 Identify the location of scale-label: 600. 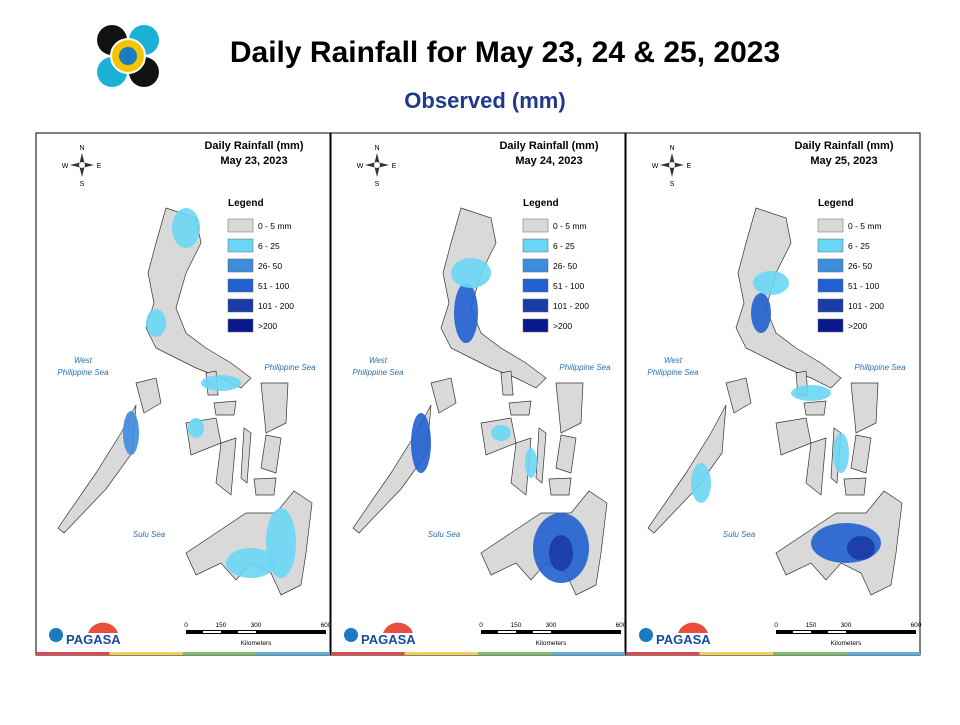
(326, 625).